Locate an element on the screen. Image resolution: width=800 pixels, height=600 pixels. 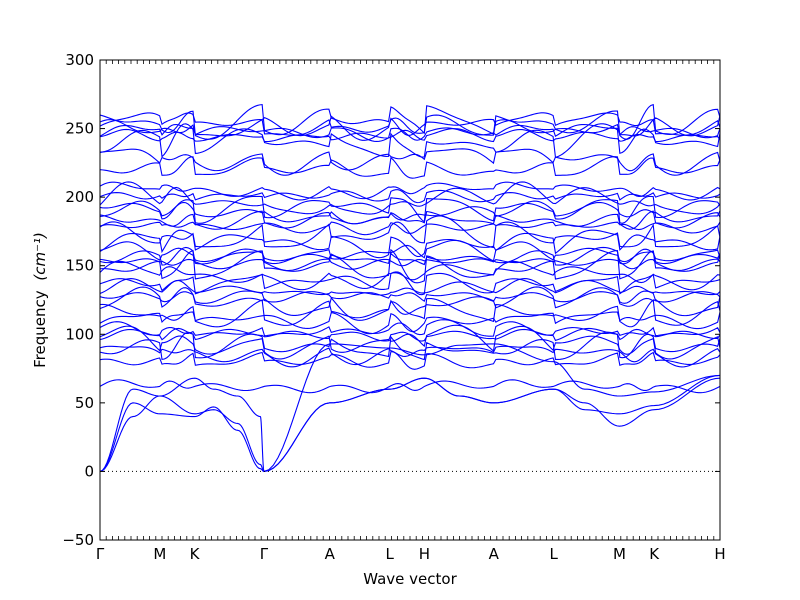
y-axis-label: Frequency (cm⁻¹) is located at coordinates (40, 300).